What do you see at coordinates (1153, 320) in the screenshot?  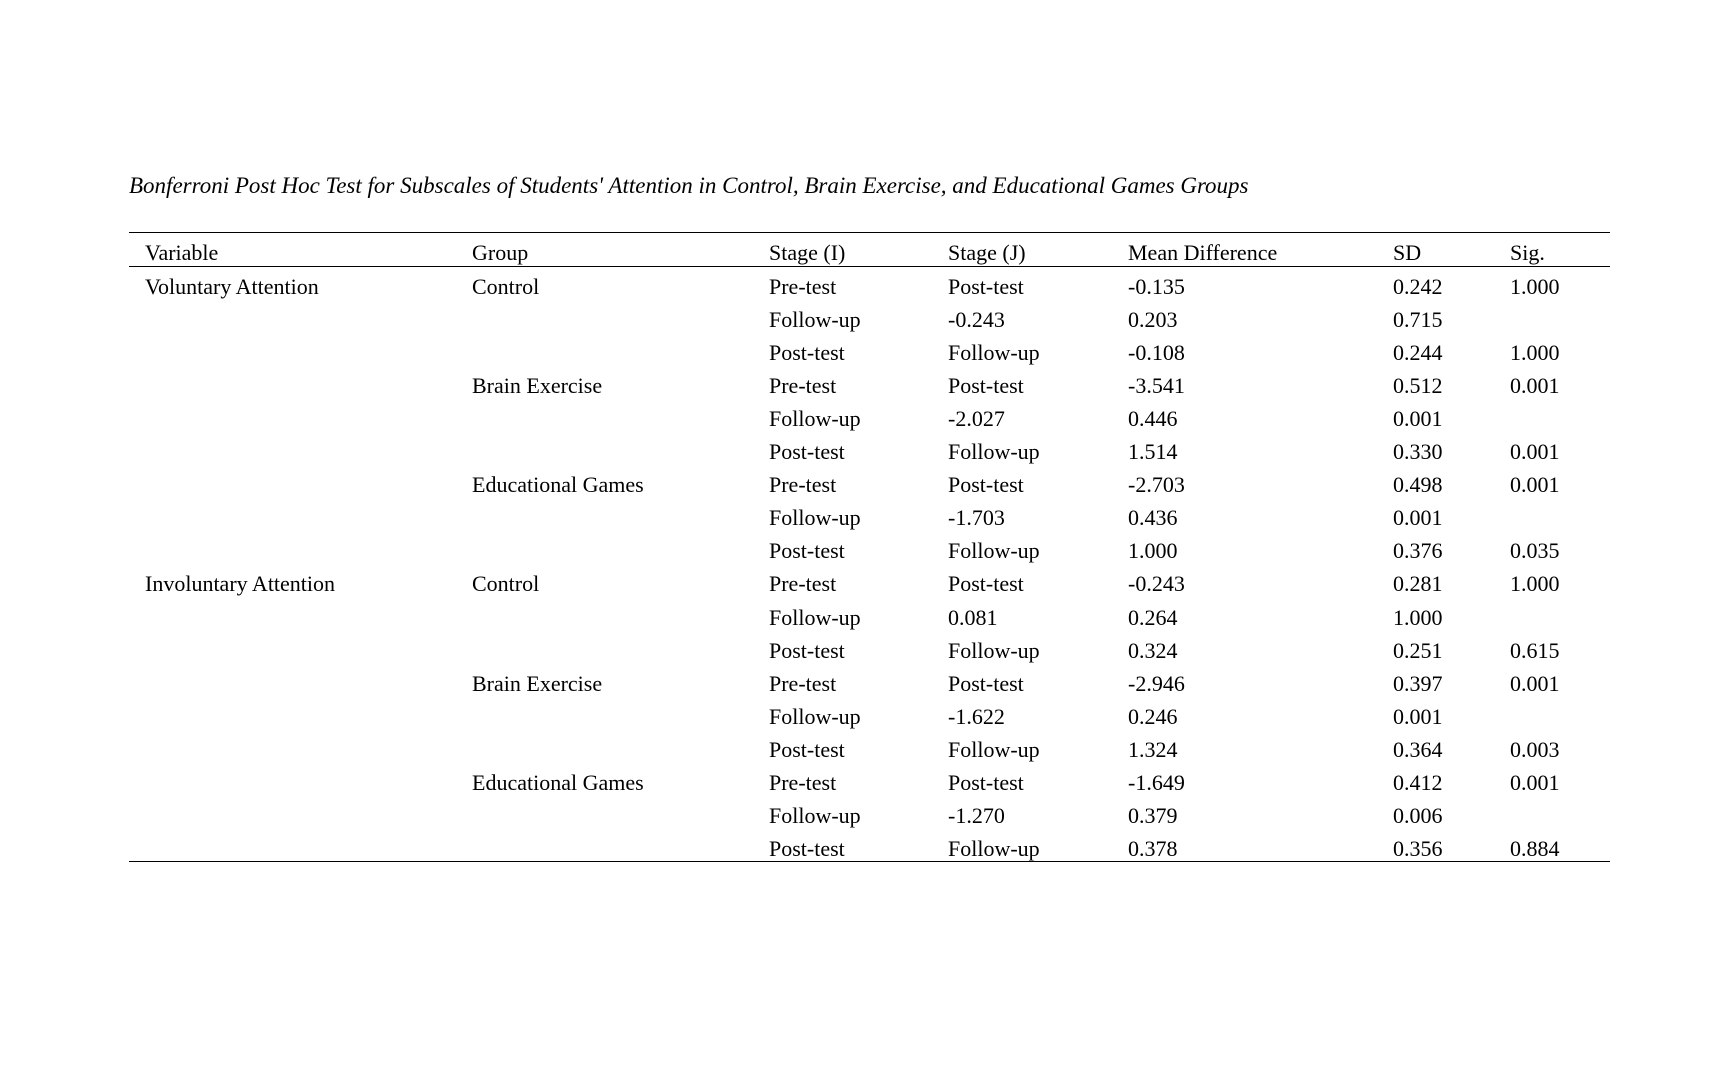 I see `cell-mean-difference: 0.203` at bounding box center [1153, 320].